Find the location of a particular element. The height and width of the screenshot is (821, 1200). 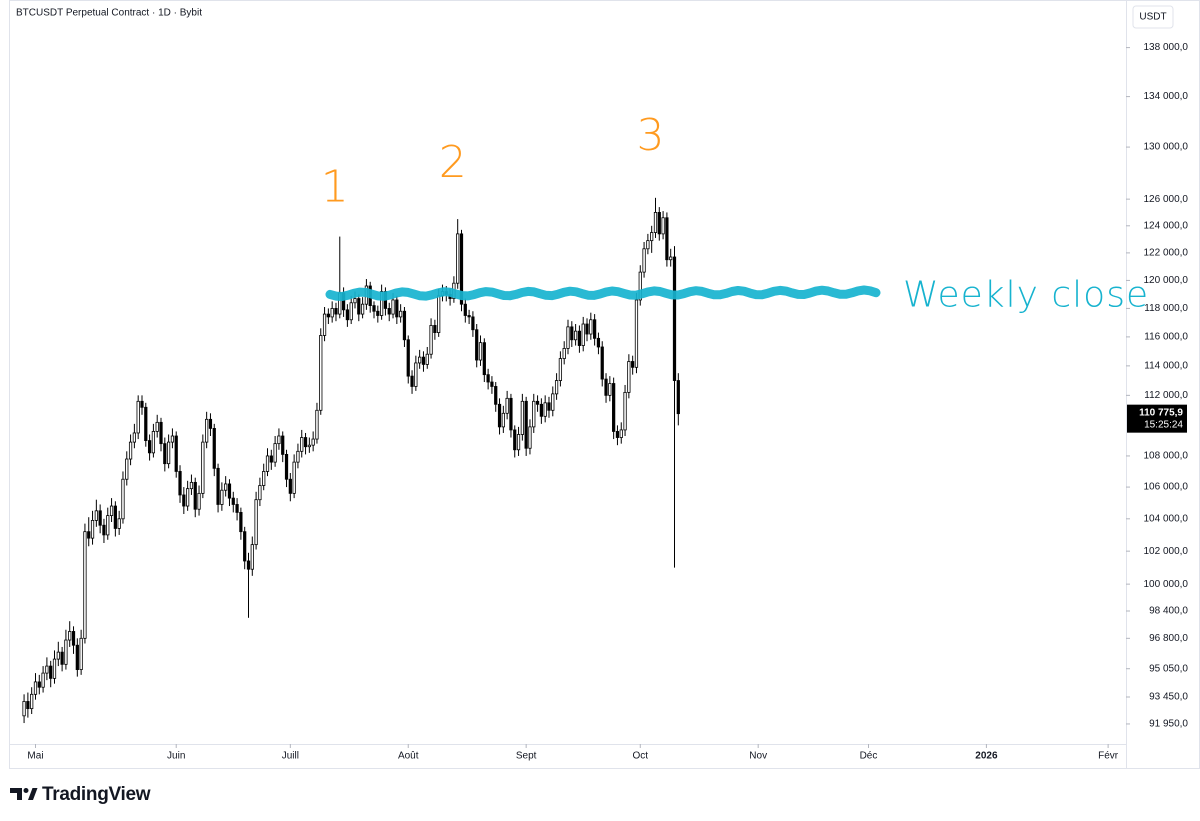

y-tick-label: 126 000,0 is located at coordinates (1166, 199).